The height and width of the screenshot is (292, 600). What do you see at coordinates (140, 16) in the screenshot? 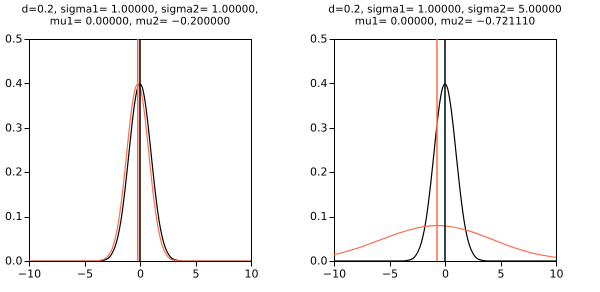
I see `chart-title: d=0.2, sigma1= 1.00000, sigma2= 1.00000, mu1= 0.00000, mu2= −0.200000` at bounding box center [140, 16].